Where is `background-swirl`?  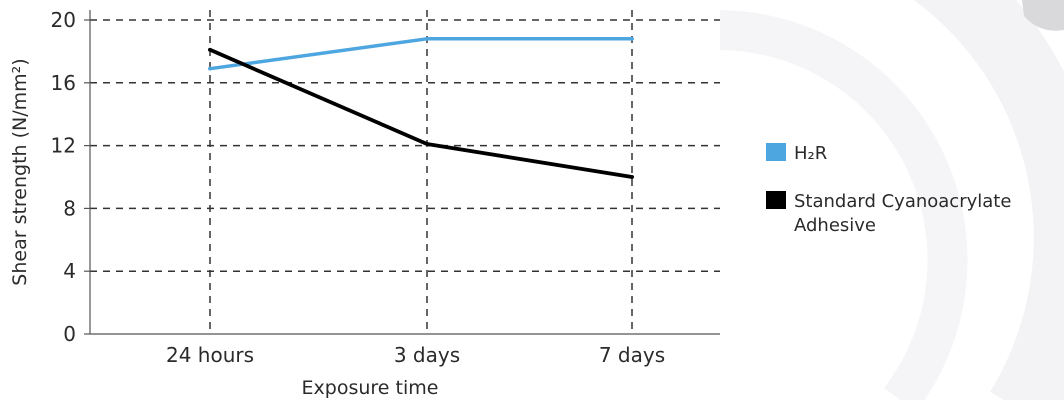
background-swirl is located at coordinates (988, 200).